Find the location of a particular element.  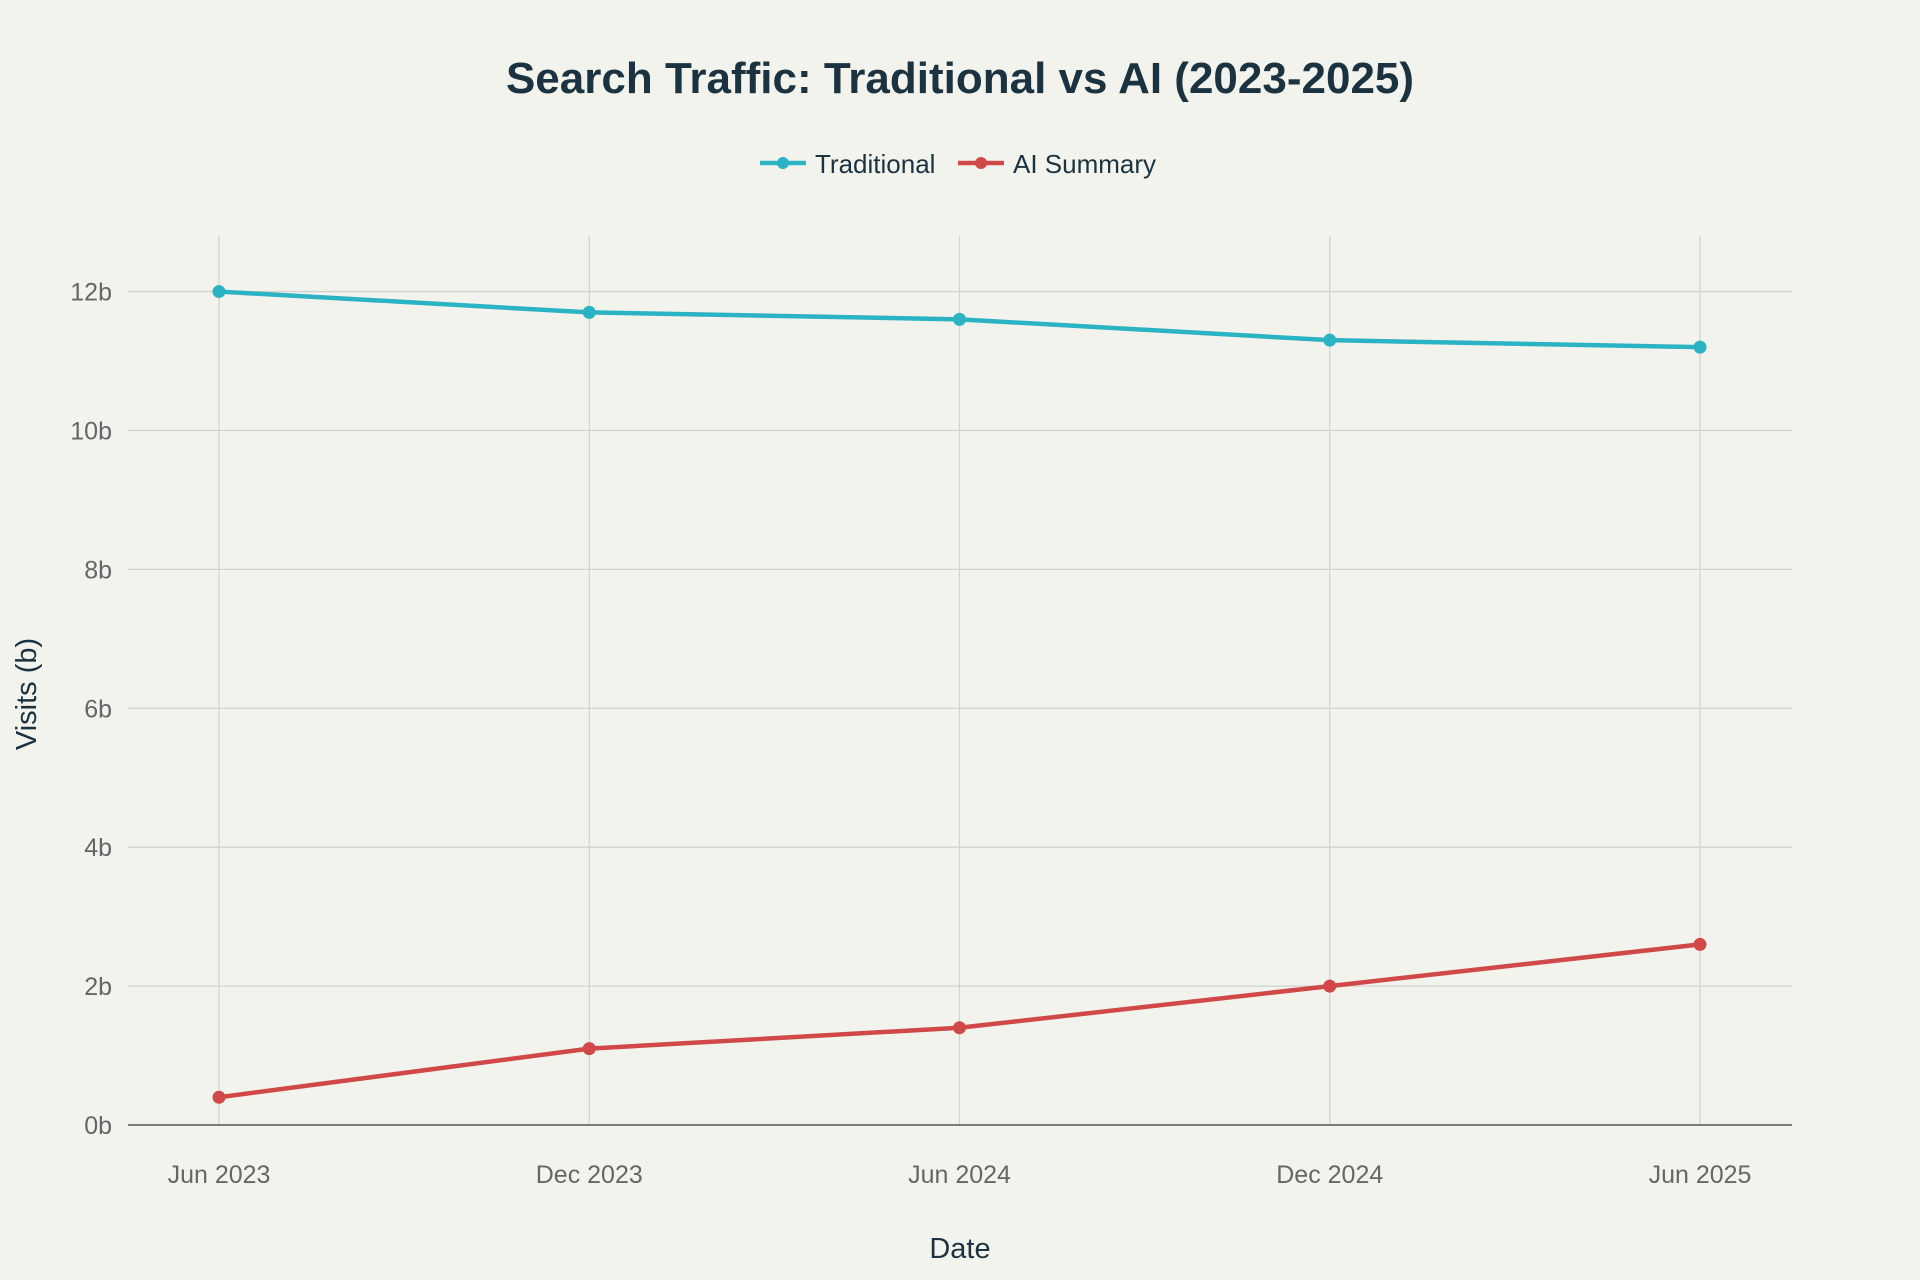

y-tick-label: 12b is located at coordinates (91, 293).